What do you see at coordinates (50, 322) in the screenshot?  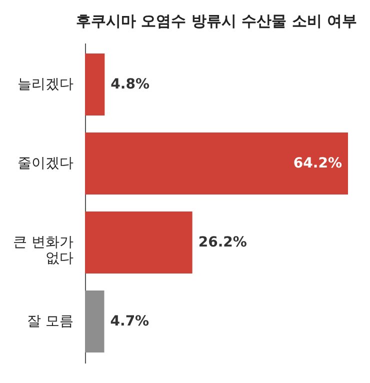 I see `y-tick-label: 잘 모름` at bounding box center [50, 322].